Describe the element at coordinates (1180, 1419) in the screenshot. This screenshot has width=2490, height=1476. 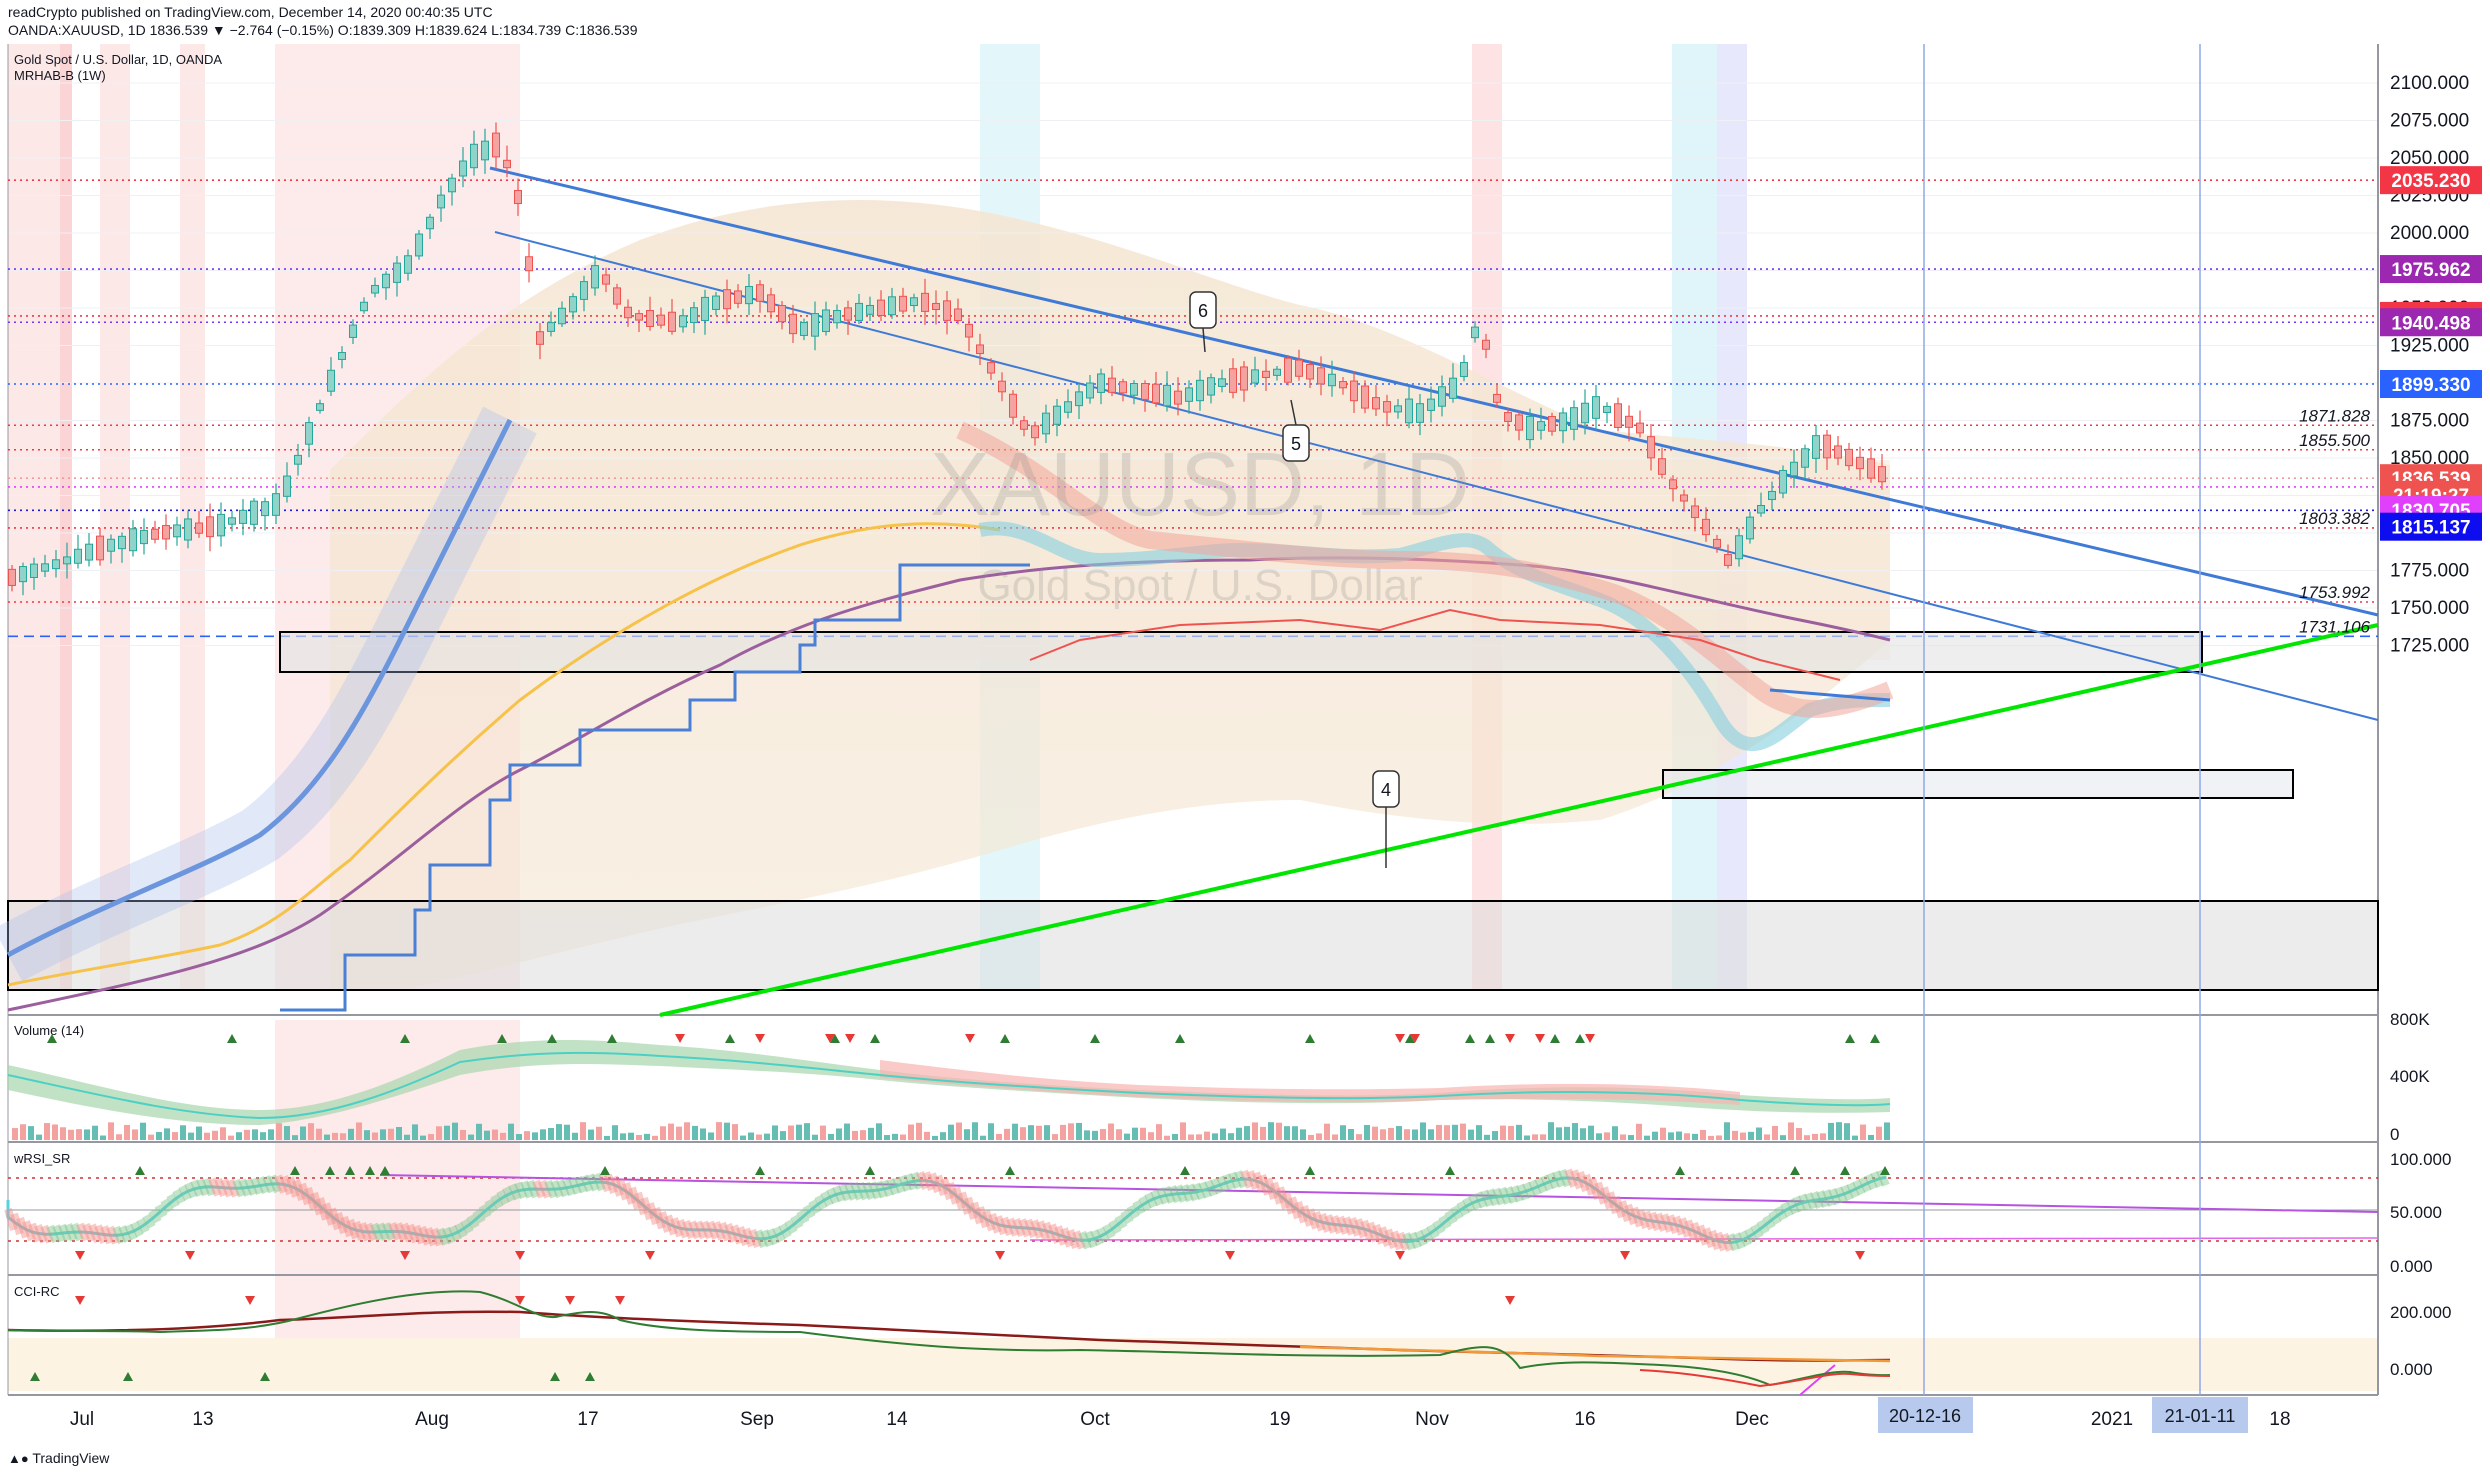
I see `x-tick-labels: Jul 13 Aug 17 Sep 14 Oct 19 Nov 16 Dec 2021 18` at that location.